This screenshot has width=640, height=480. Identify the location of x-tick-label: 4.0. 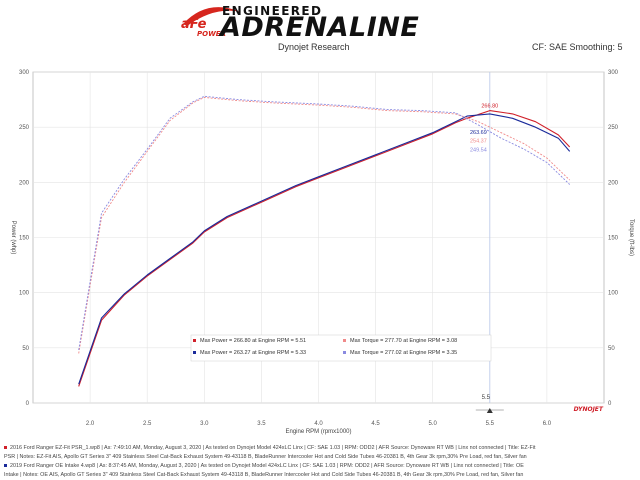
(318, 424).